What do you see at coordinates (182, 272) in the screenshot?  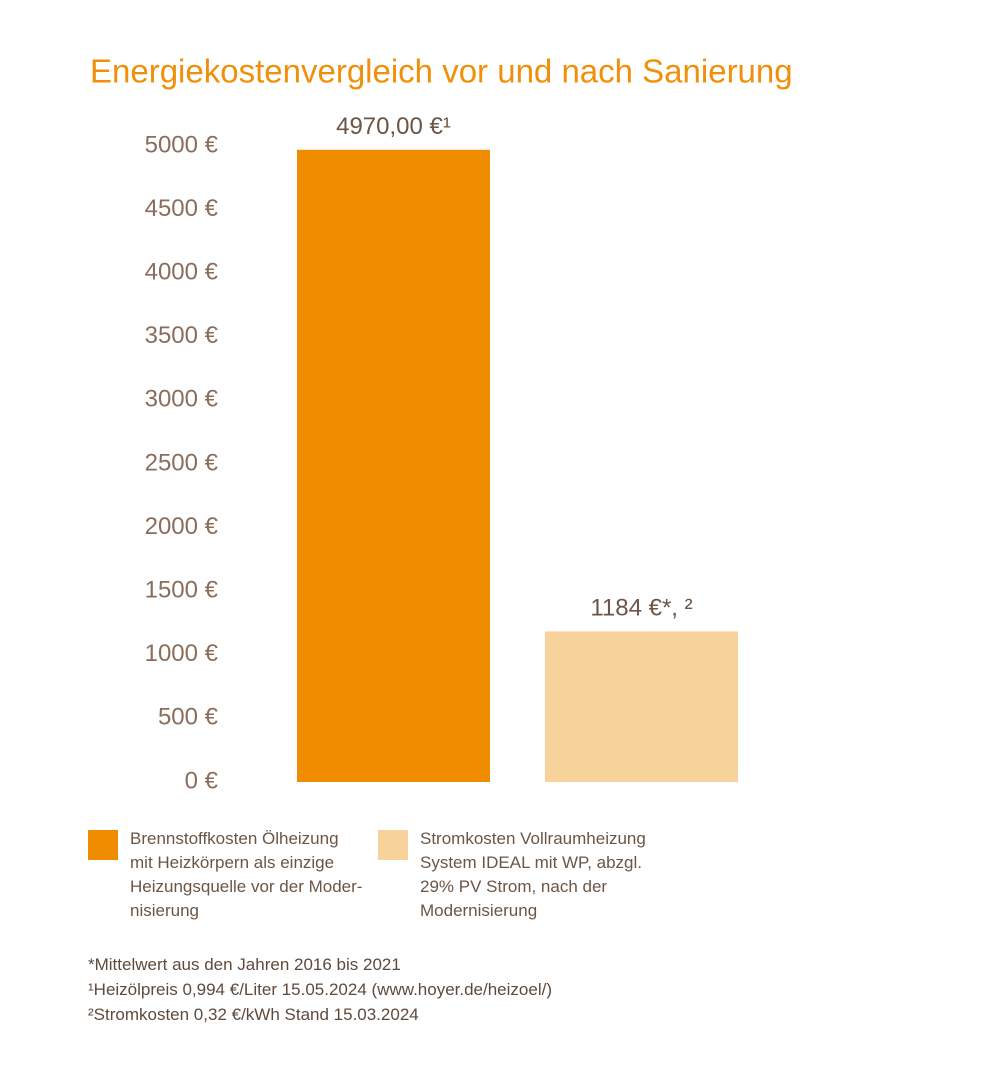 I see `y-tick-label: 4000 €` at bounding box center [182, 272].